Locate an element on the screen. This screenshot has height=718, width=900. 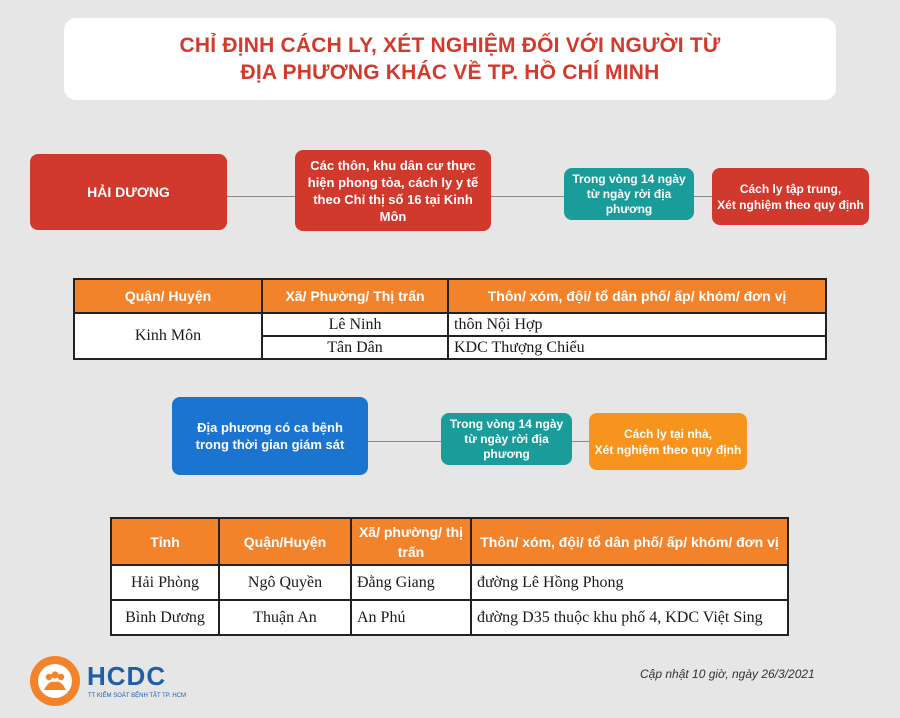
ward-cell: Tân Dân is located at coordinates (355, 347).